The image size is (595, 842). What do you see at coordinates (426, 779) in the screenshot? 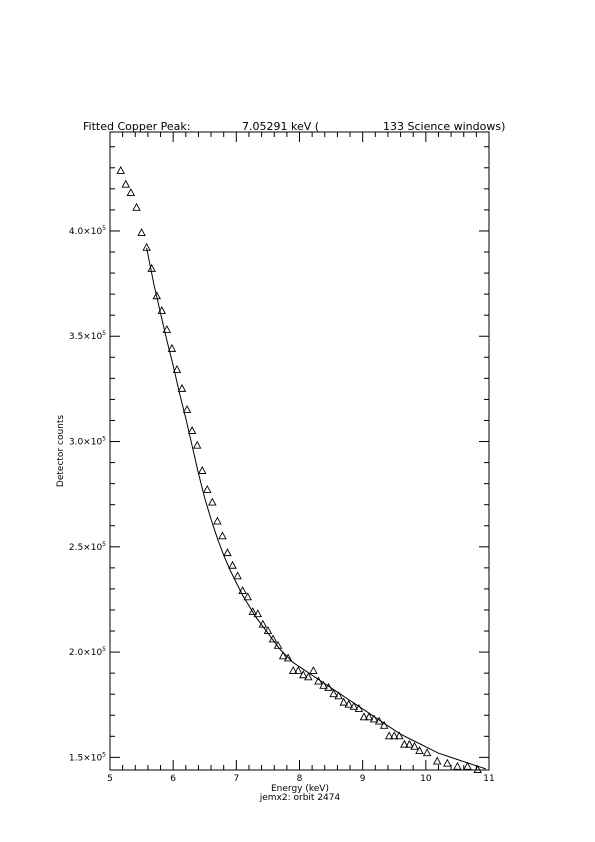
I see `x-tick-label: 10` at bounding box center [426, 779].